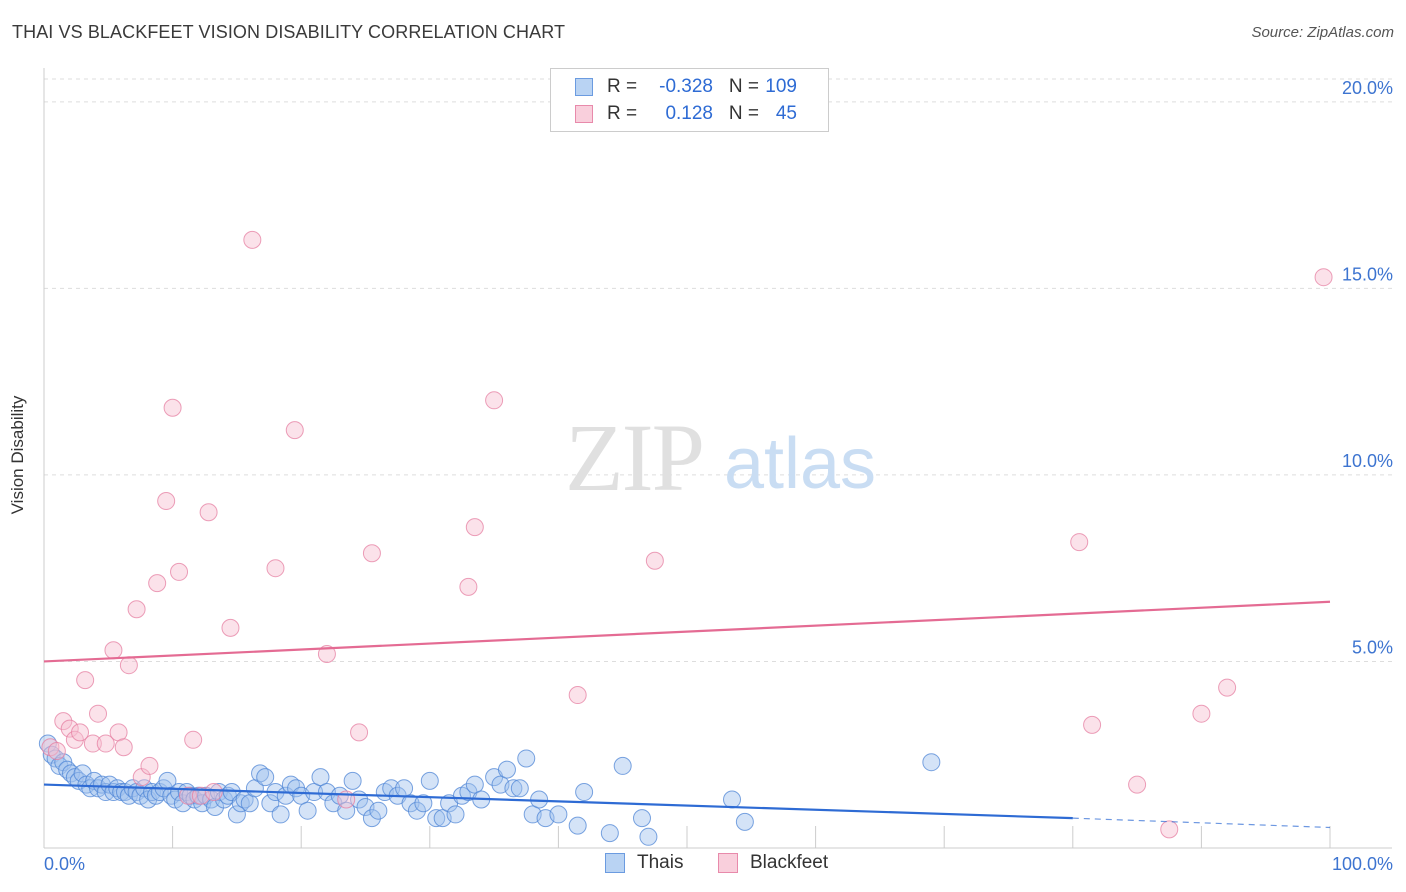 The image size is (1406, 892). What do you see at coordinates (728, 863) in the screenshot?
I see `blackfeet-legend-swatch` at bounding box center [728, 863].